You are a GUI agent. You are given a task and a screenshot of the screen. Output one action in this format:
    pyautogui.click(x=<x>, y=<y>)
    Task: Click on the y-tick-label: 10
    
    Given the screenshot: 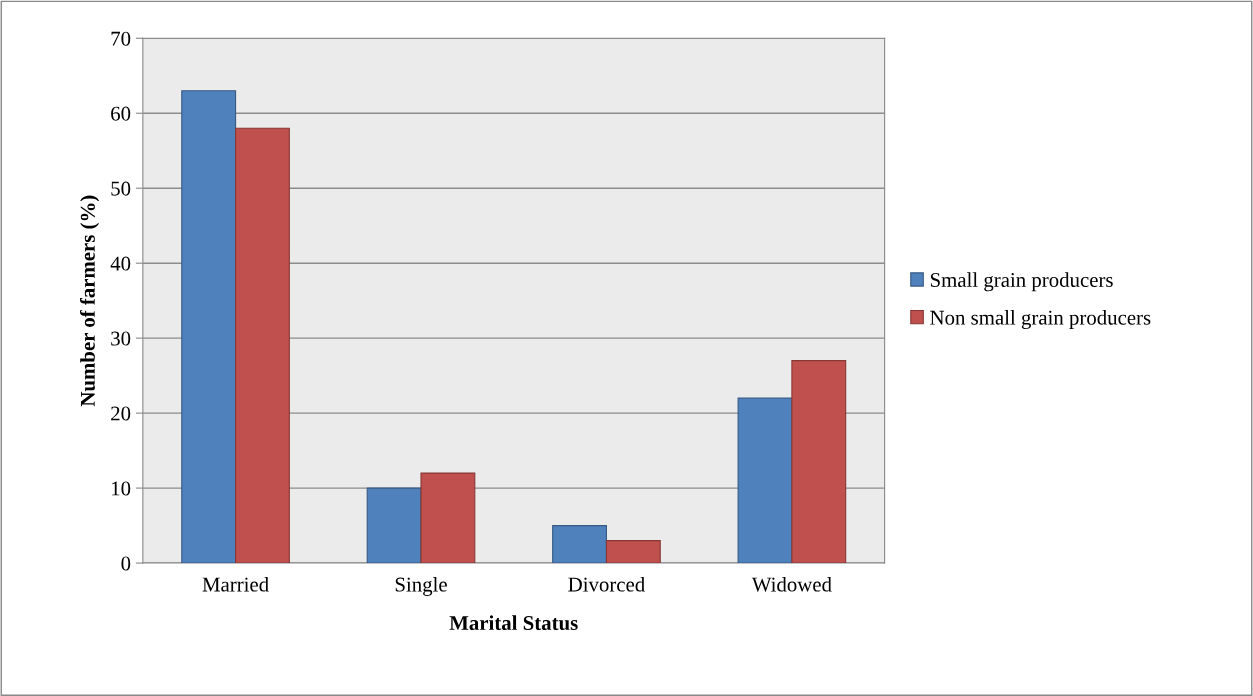 What is the action you would take?
    pyautogui.click(x=121, y=488)
    